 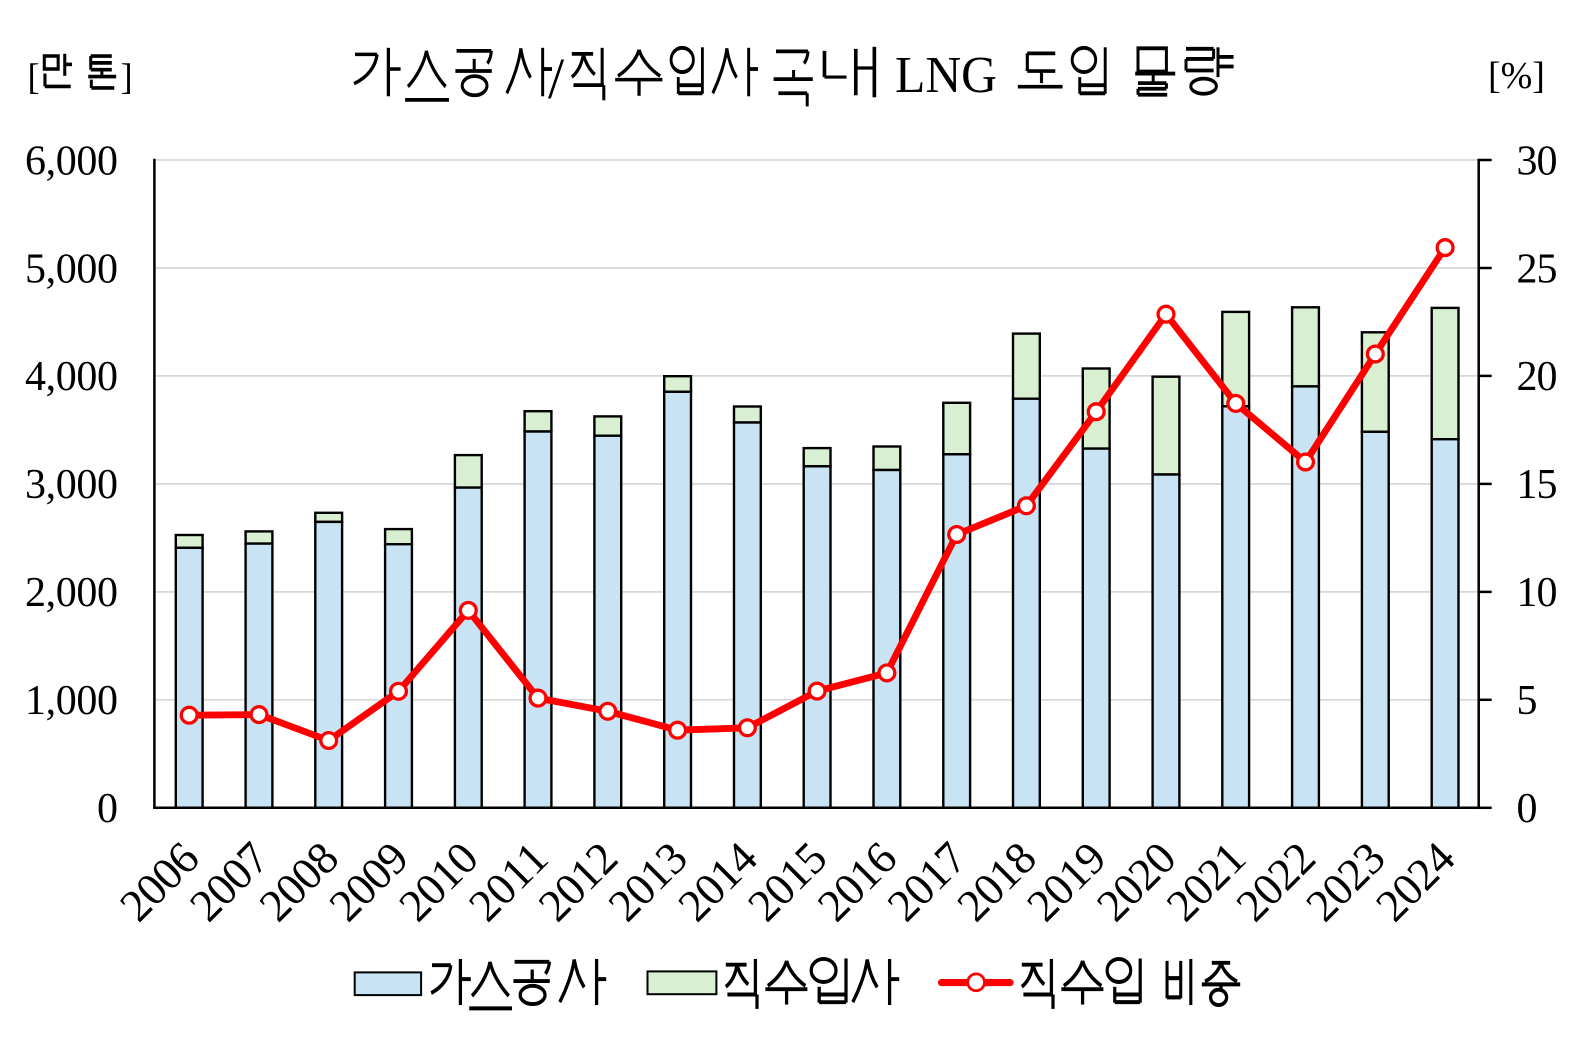 What do you see at coordinates (71, 593) in the screenshot?
I see `svg-text: 2,000` at bounding box center [71, 593].